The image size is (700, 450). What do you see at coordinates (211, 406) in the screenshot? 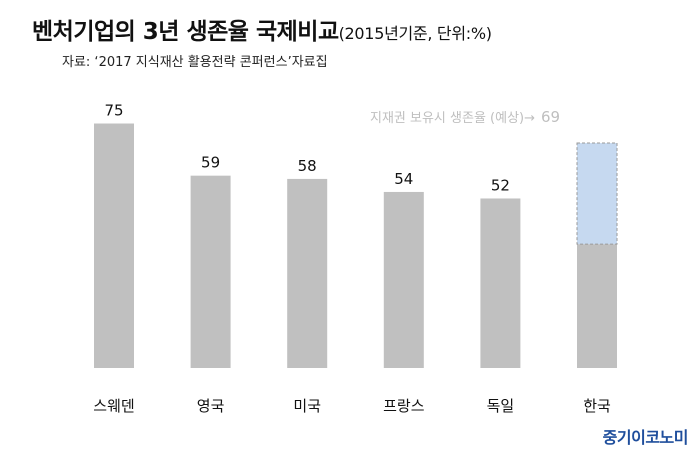
I see `bar-2-category-label: 영국` at bounding box center [211, 406].